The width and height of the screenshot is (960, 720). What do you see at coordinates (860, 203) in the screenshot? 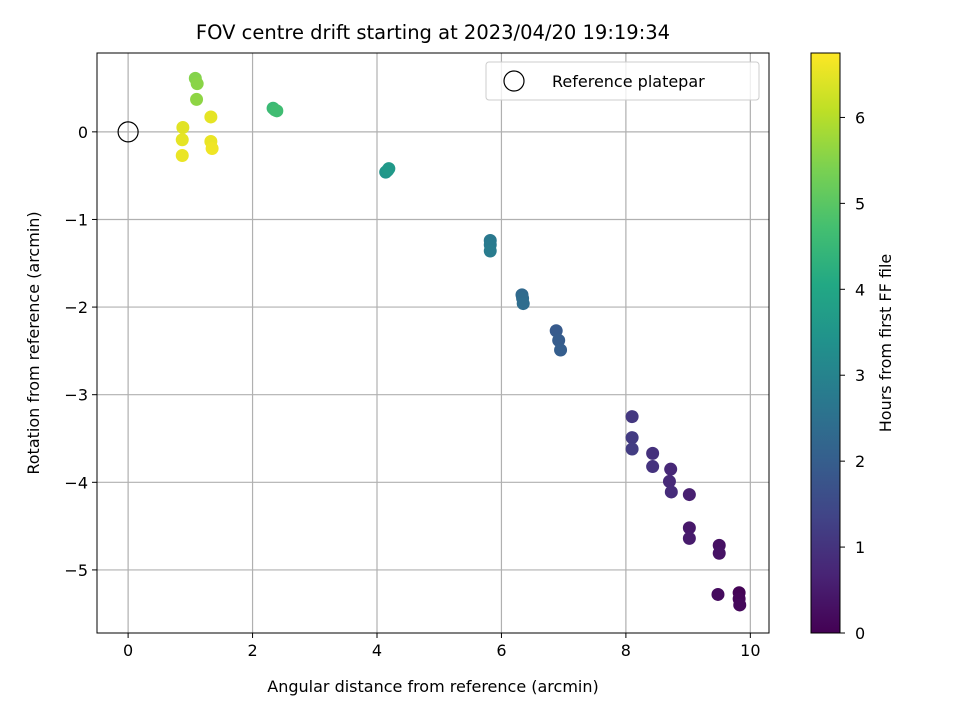
I see `colorbar-tick-label: 5` at bounding box center [860, 203].